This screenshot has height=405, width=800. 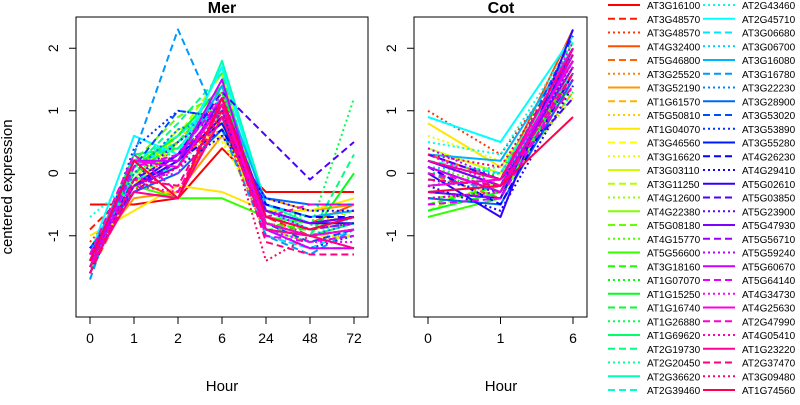 I want to click on x-axis-label-mer: Hour, so click(x=222, y=386).